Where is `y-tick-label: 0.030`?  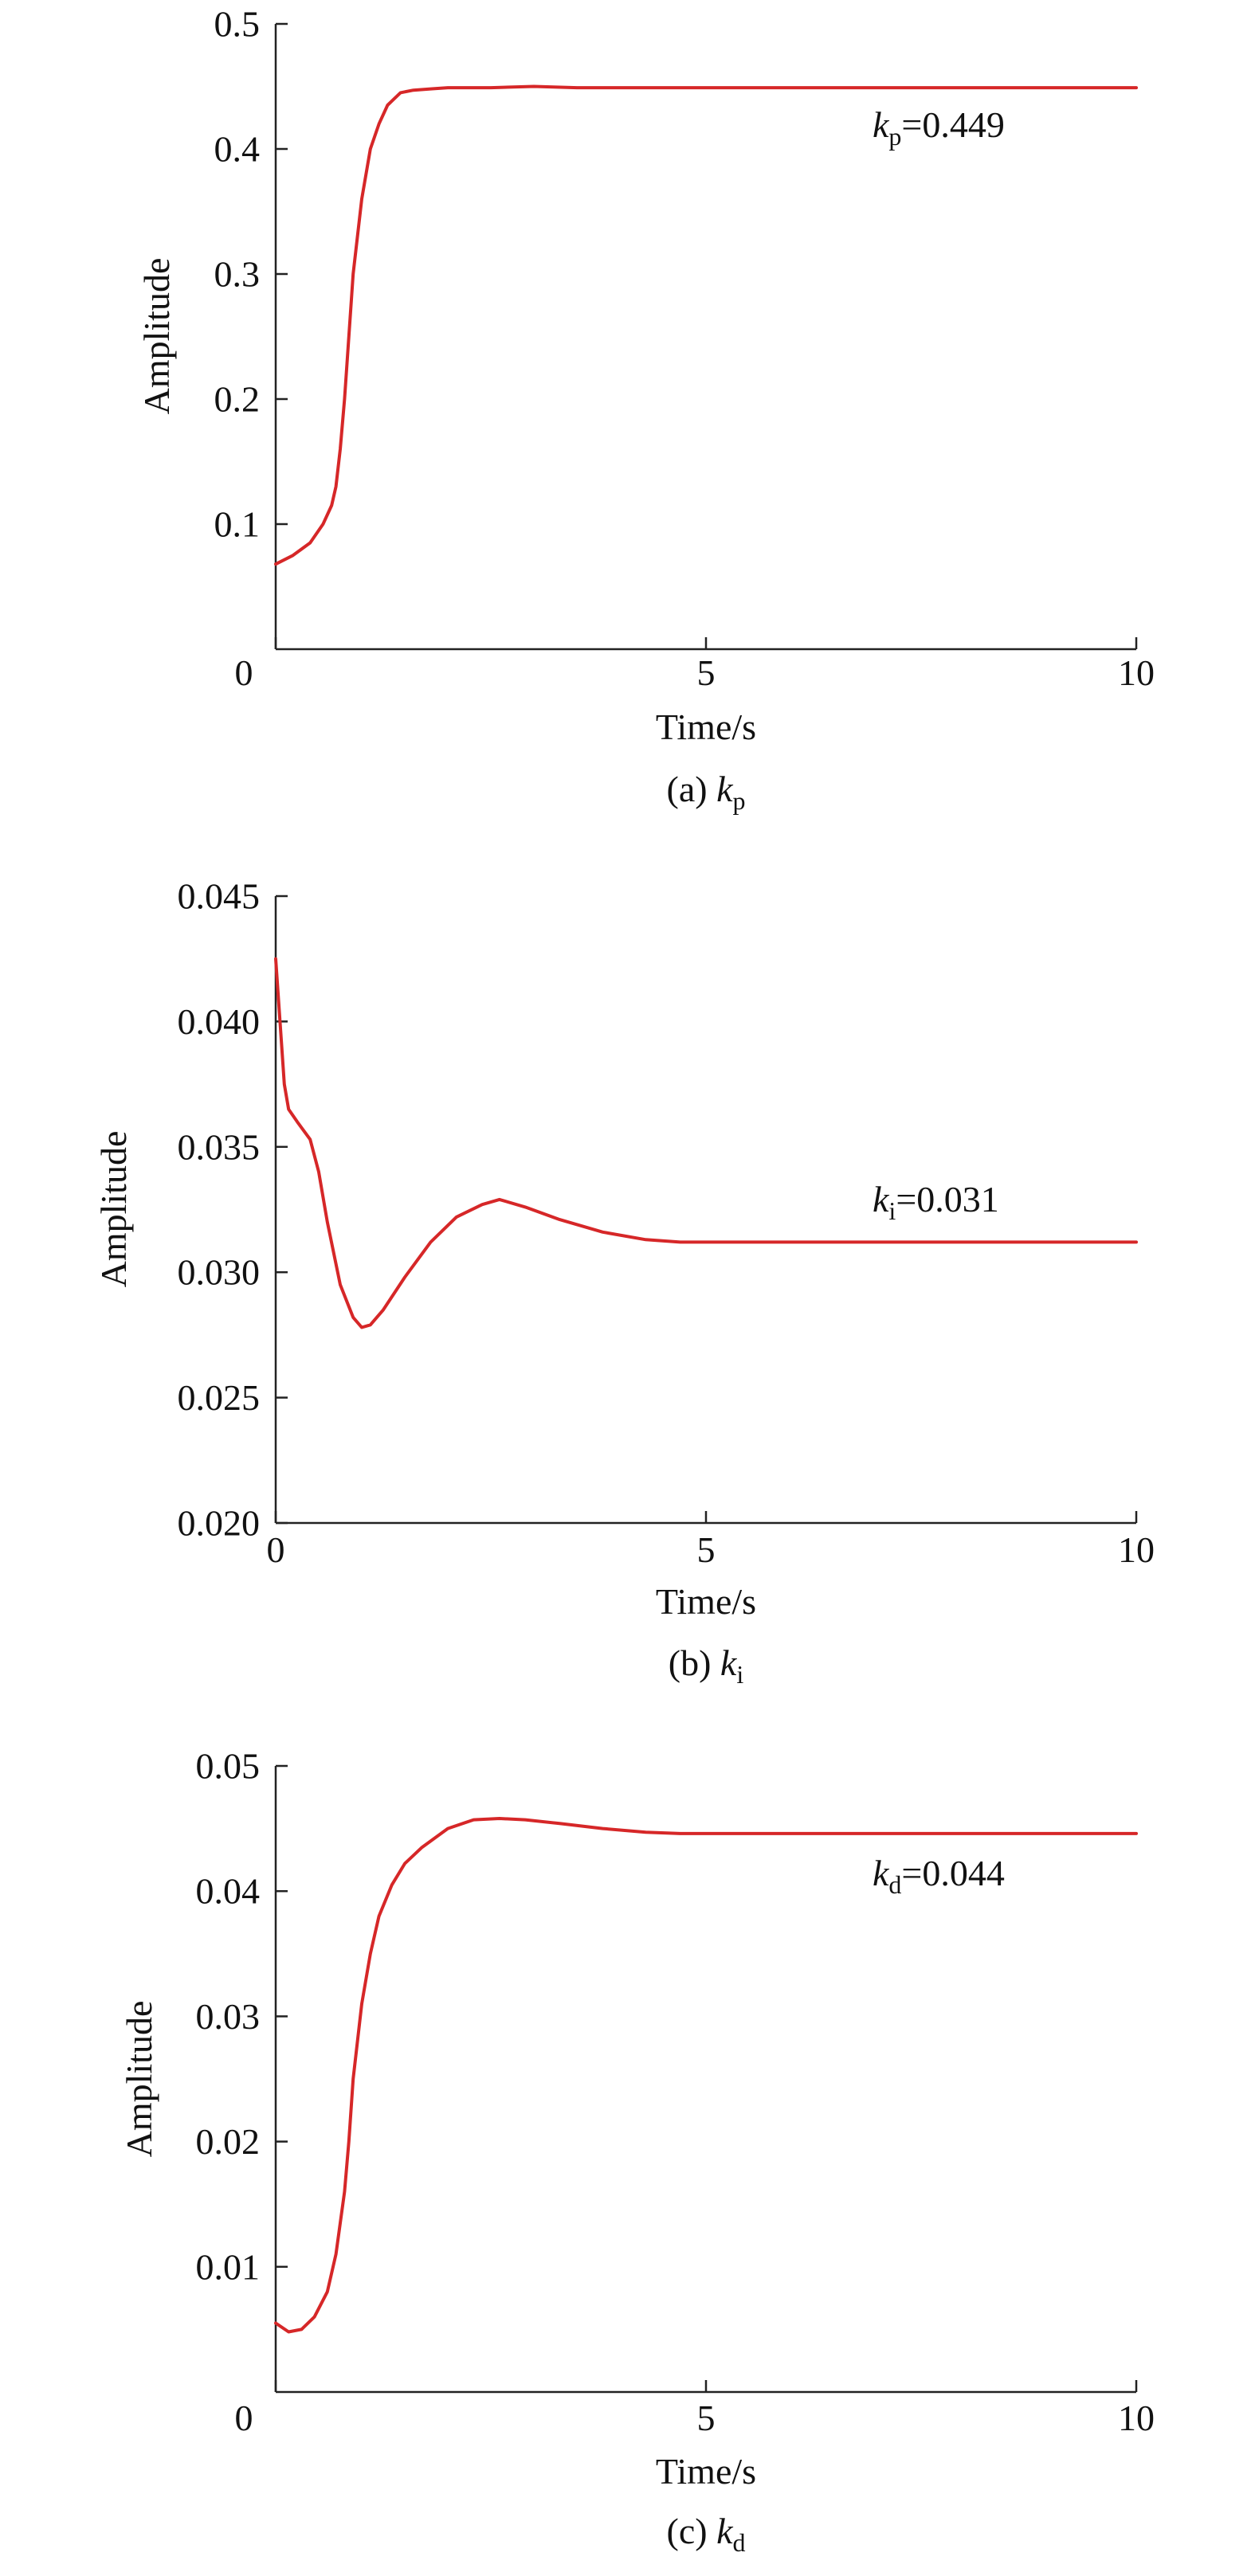
y-tick-label: 0.030 is located at coordinates (219, 1272).